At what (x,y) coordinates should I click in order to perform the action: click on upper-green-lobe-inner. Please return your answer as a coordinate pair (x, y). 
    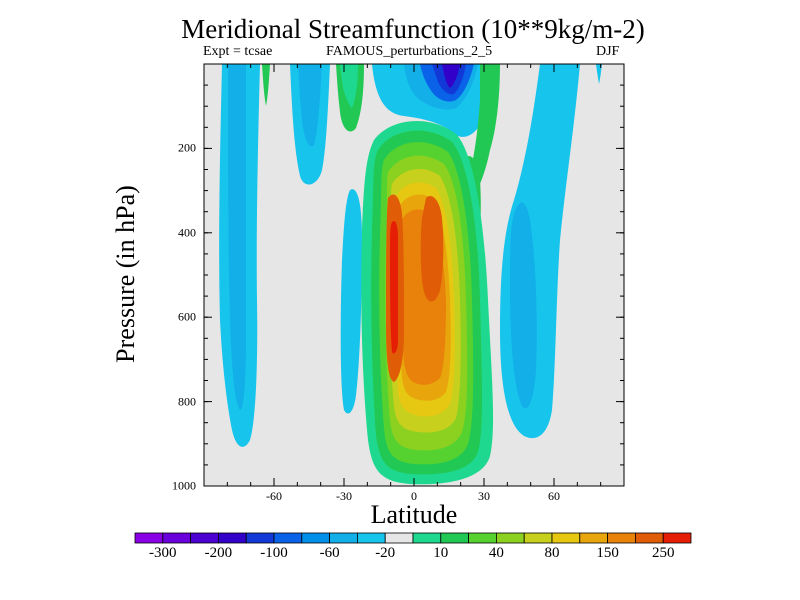
    Looking at the image, I should click on (349, 86).